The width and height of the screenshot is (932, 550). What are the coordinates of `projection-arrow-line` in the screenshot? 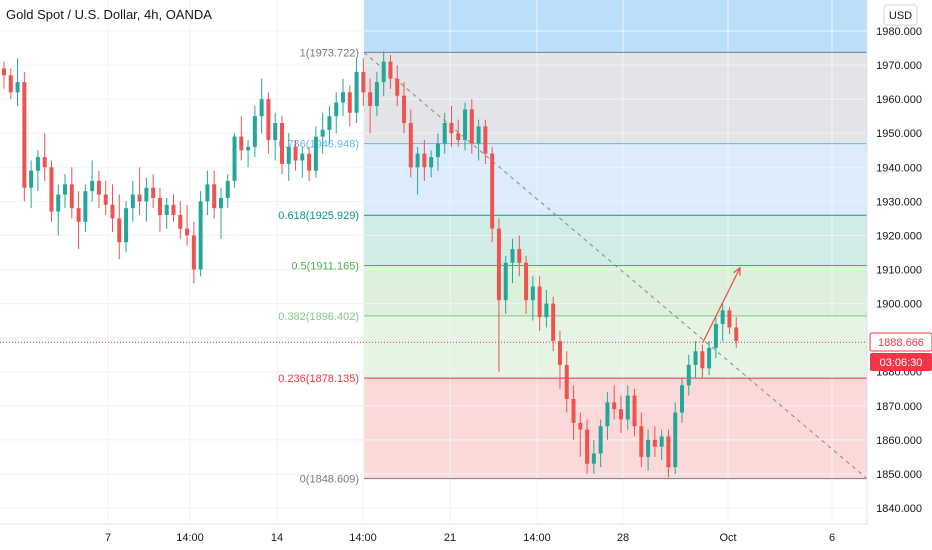 It's located at (721, 305).